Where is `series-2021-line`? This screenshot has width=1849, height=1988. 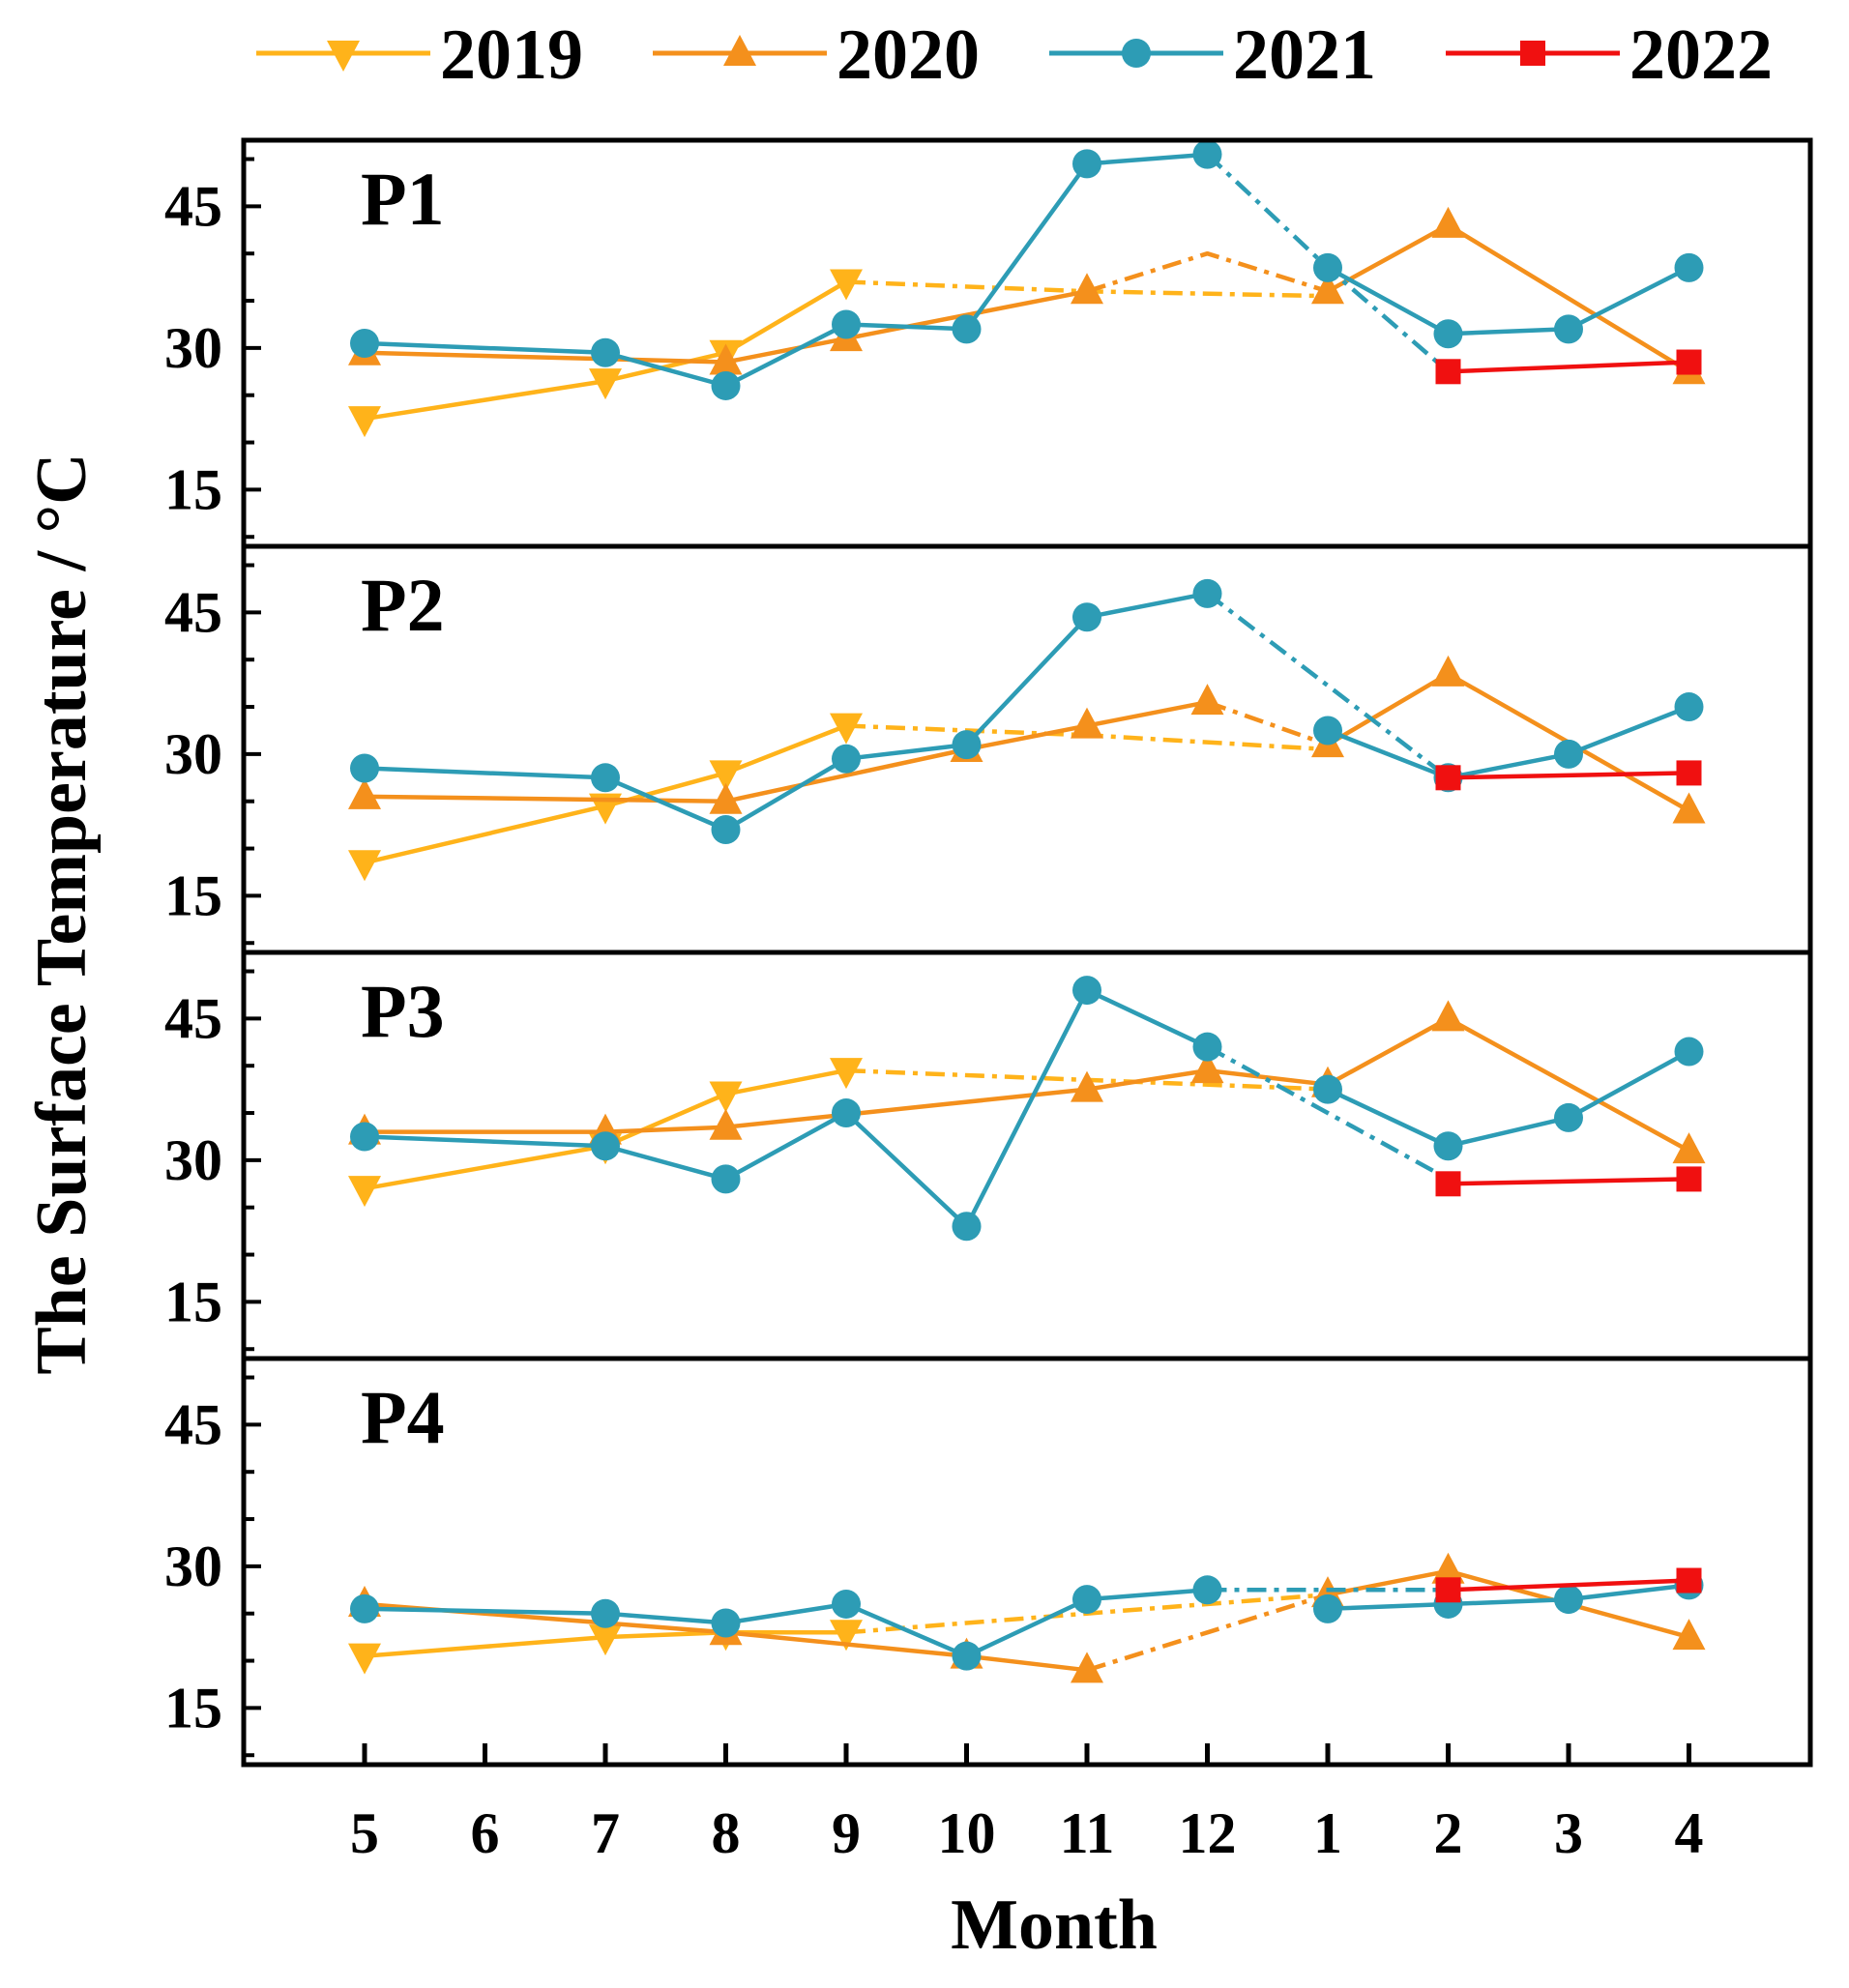
series-2021-line is located at coordinates (786, 1108).